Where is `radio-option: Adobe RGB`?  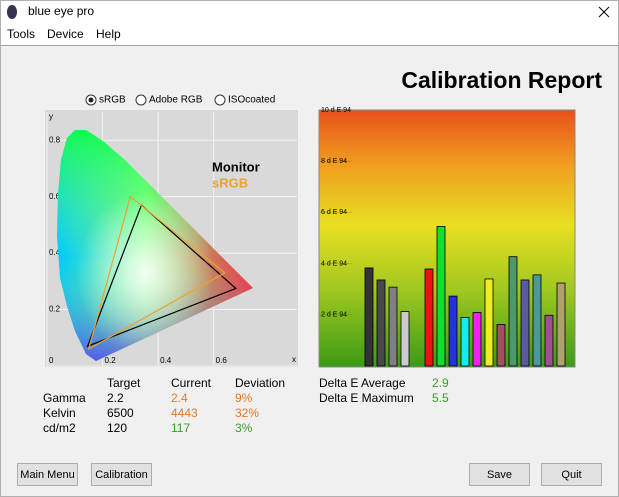 radio-option: Adobe RGB is located at coordinates (169, 100).